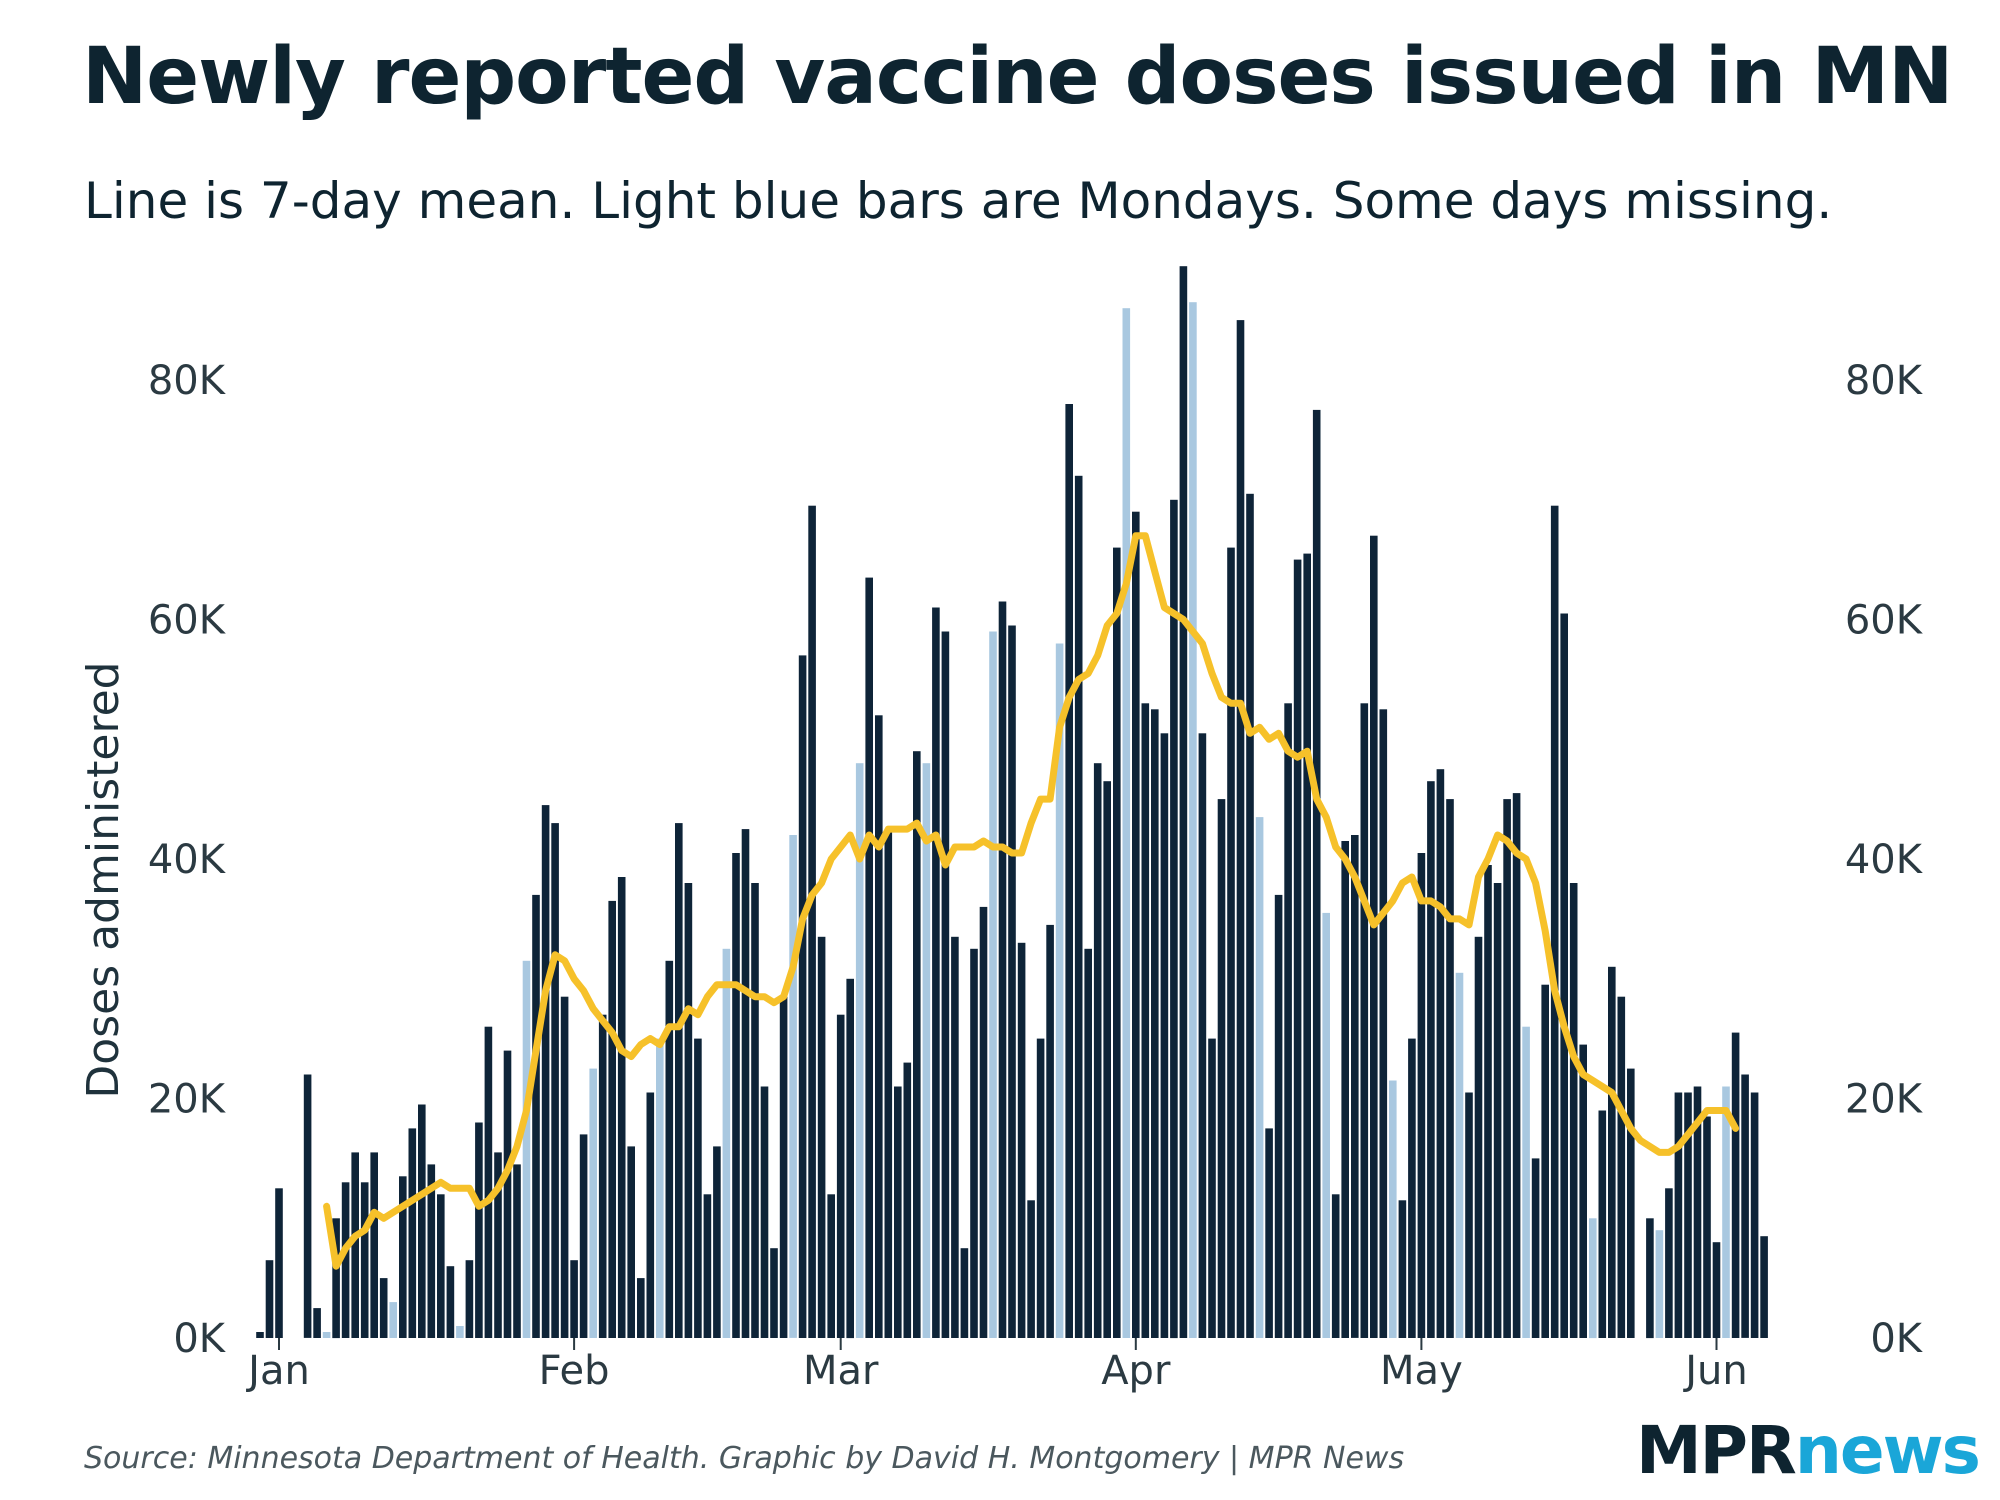 The height and width of the screenshot is (1500, 2000). Describe the element at coordinates (187, 621) in the screenshot. I see `y-tick-left: 60K` at that location.